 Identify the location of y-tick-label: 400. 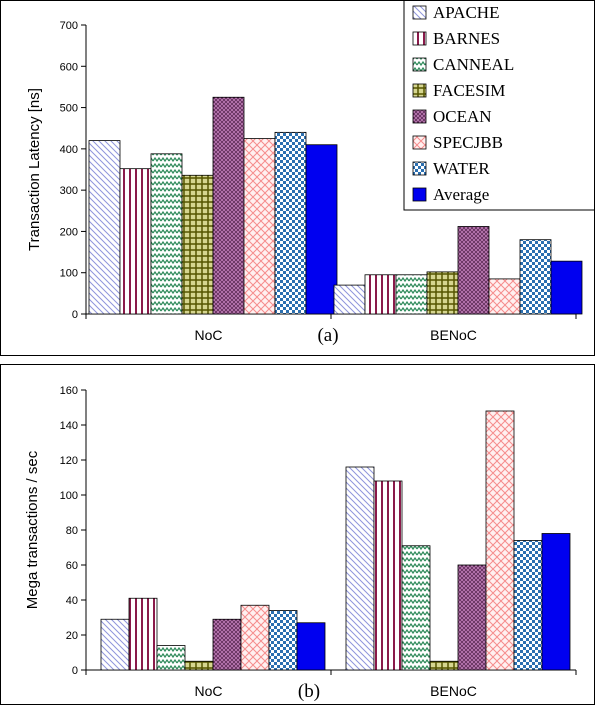
(69, 150).